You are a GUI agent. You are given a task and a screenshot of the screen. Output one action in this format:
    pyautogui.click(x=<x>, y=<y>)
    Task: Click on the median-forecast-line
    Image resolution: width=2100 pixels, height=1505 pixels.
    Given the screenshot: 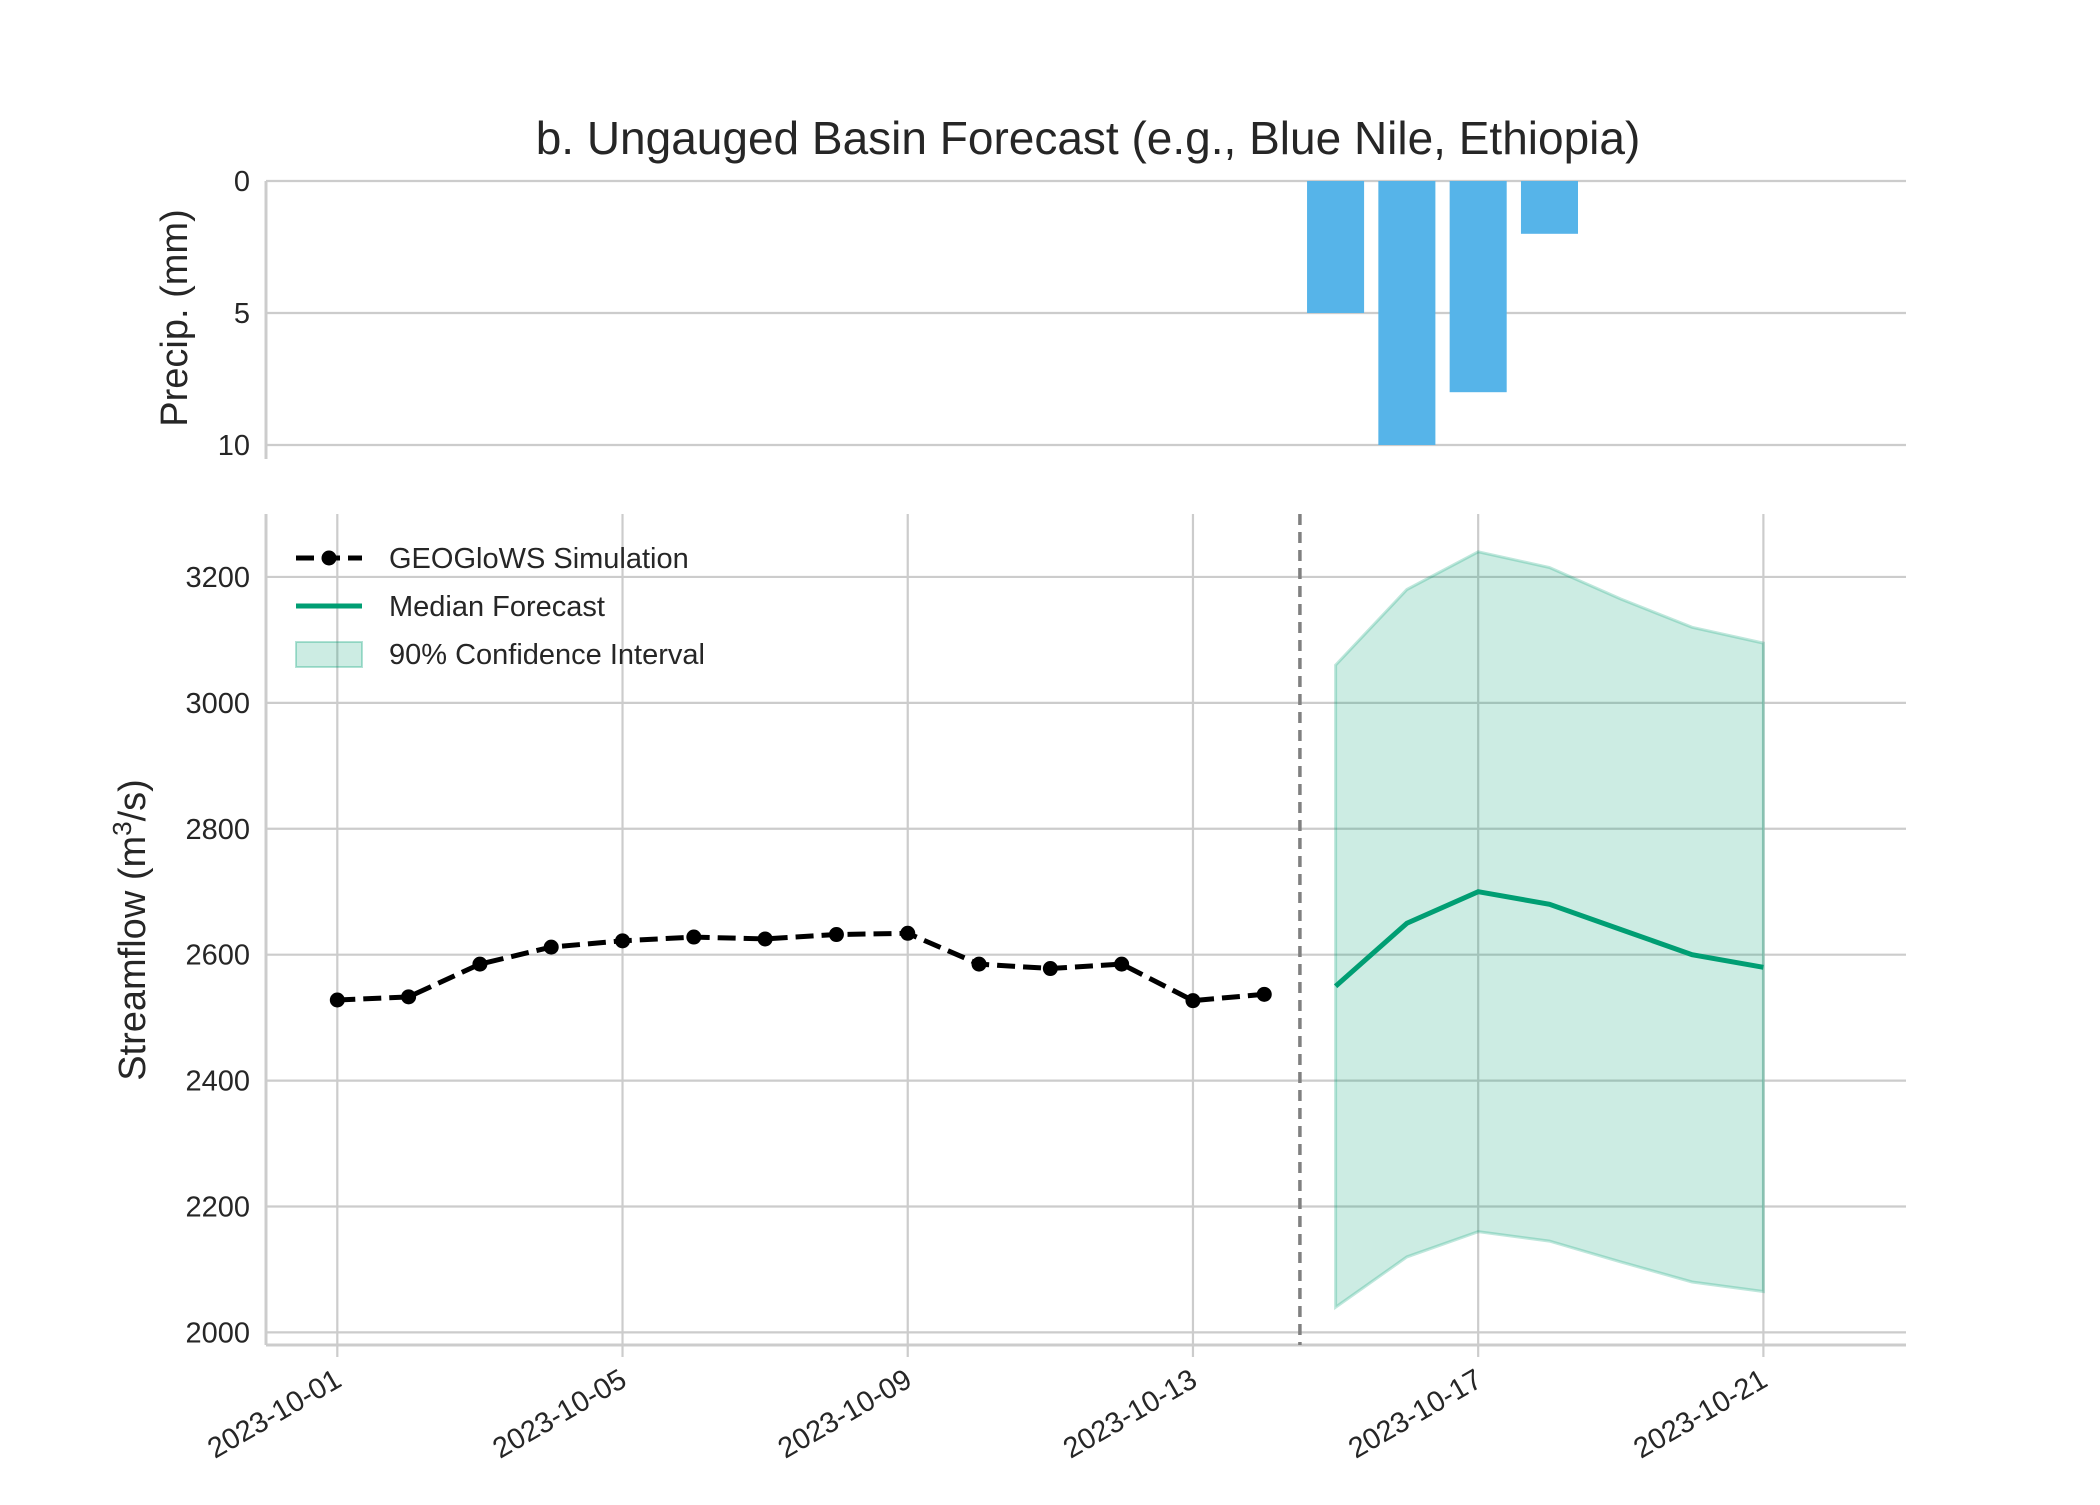 What is the action you would take?
    pyautogui.click(x=1548, y=939)
    